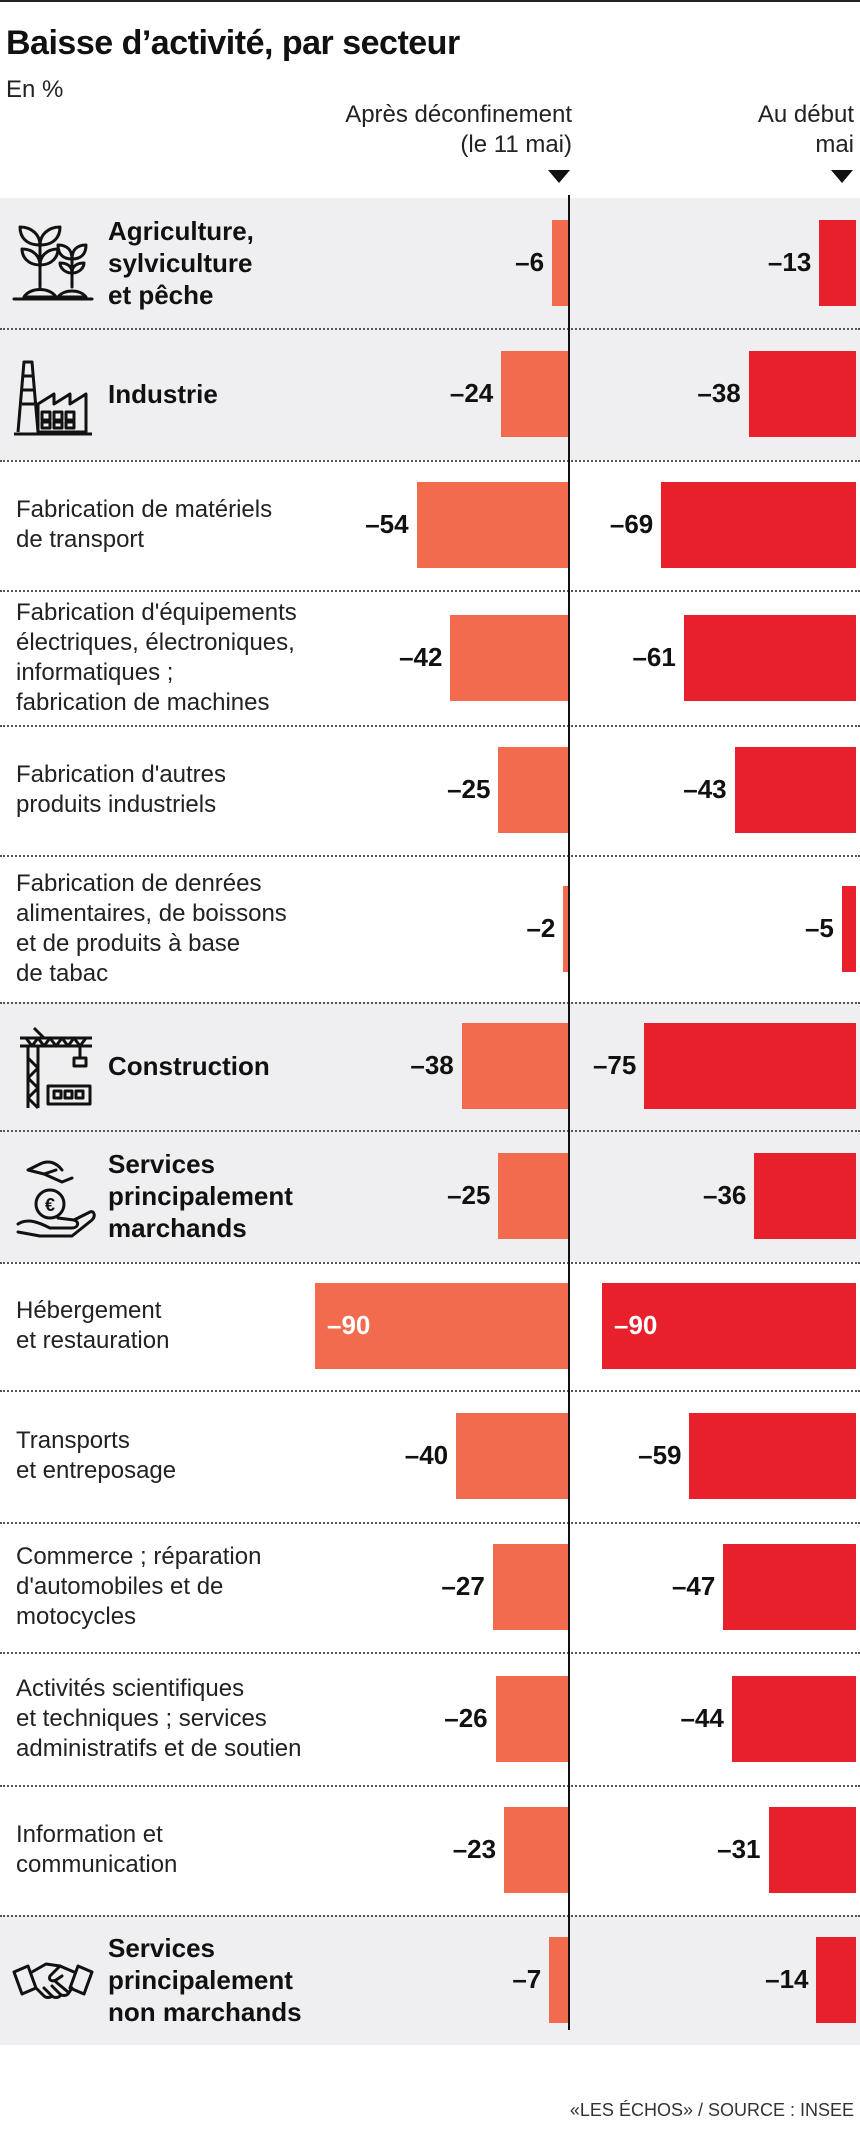  I want to click on category-label-line: et entreposage, so click(96, 1470).